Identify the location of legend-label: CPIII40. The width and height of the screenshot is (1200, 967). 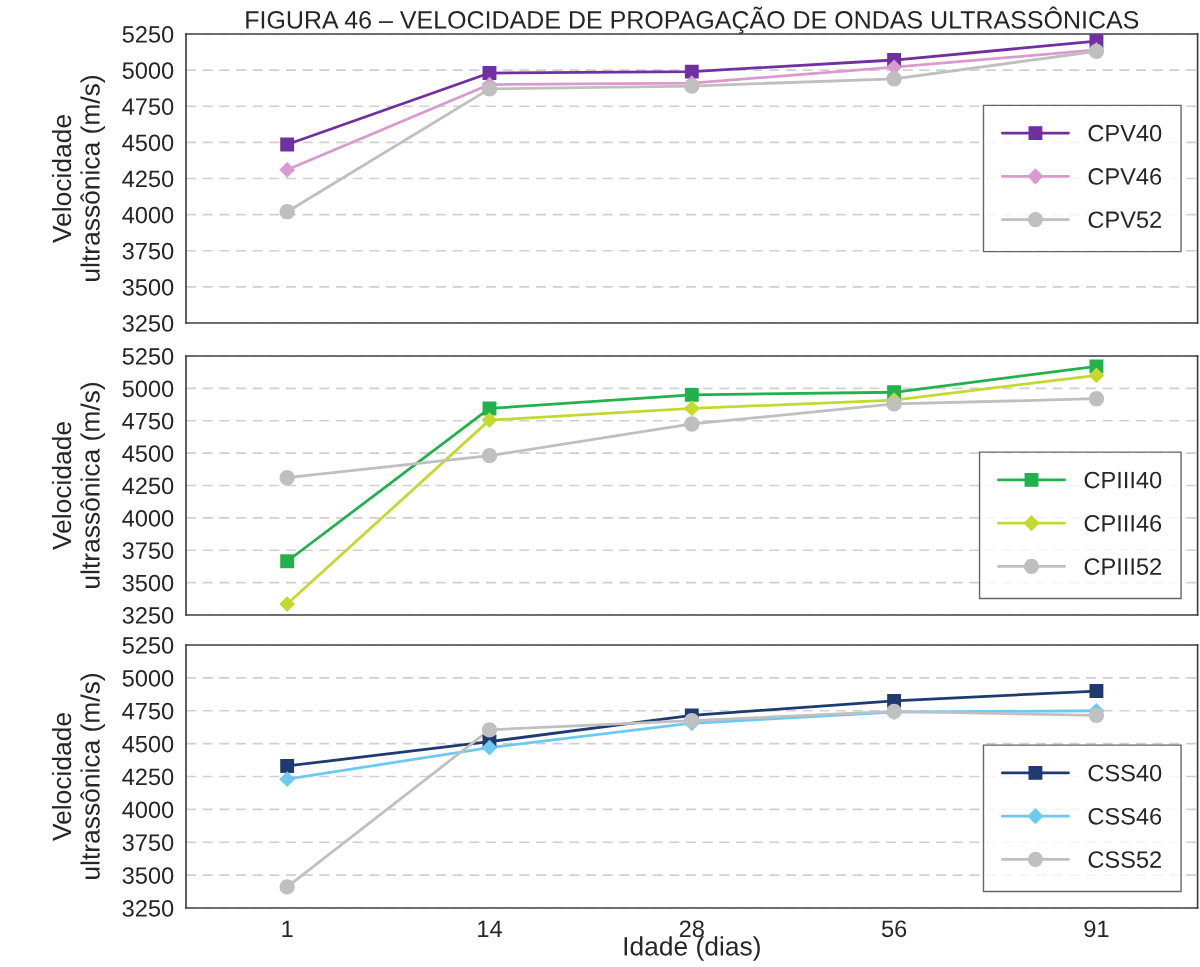
(1123, 480).